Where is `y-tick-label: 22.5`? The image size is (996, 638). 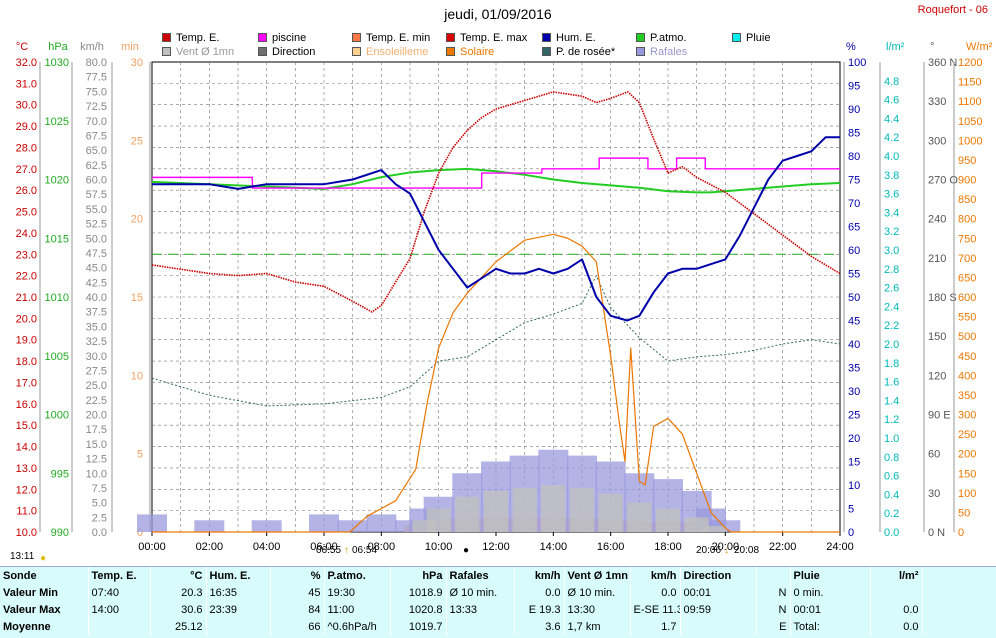 y-tick-label: 22.5 is located at coordinates (96, 401).